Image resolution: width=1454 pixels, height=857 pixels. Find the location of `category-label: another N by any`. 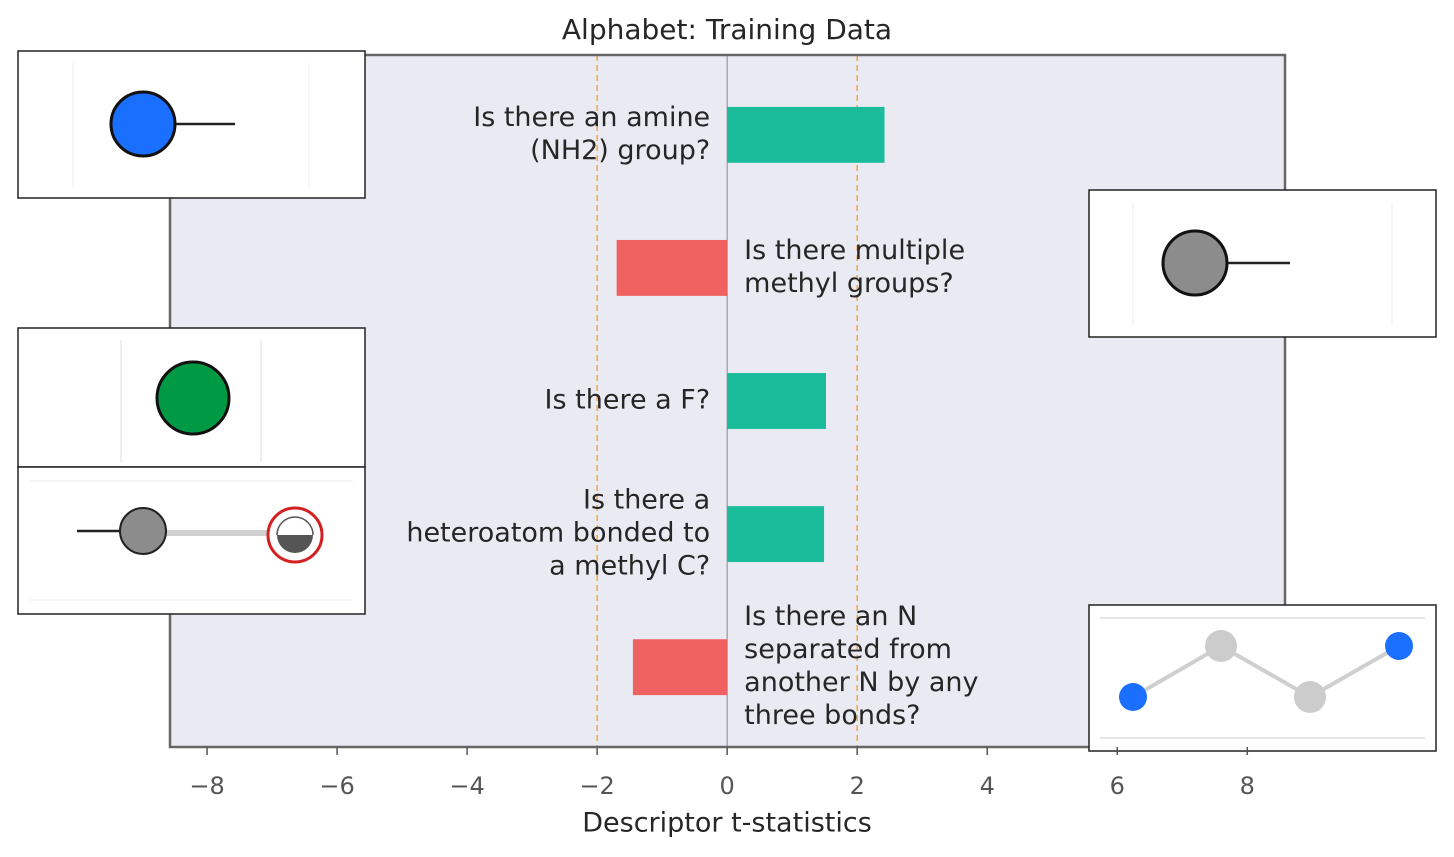

category-label: another N by any is located at coordinates (861, 682).